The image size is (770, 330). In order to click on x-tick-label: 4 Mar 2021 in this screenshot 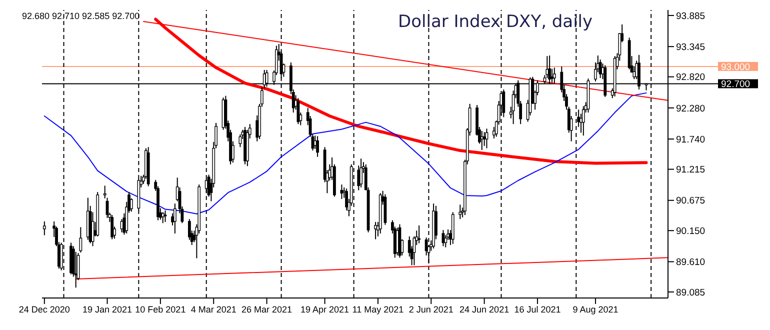, I will do `click(213, 309)`.